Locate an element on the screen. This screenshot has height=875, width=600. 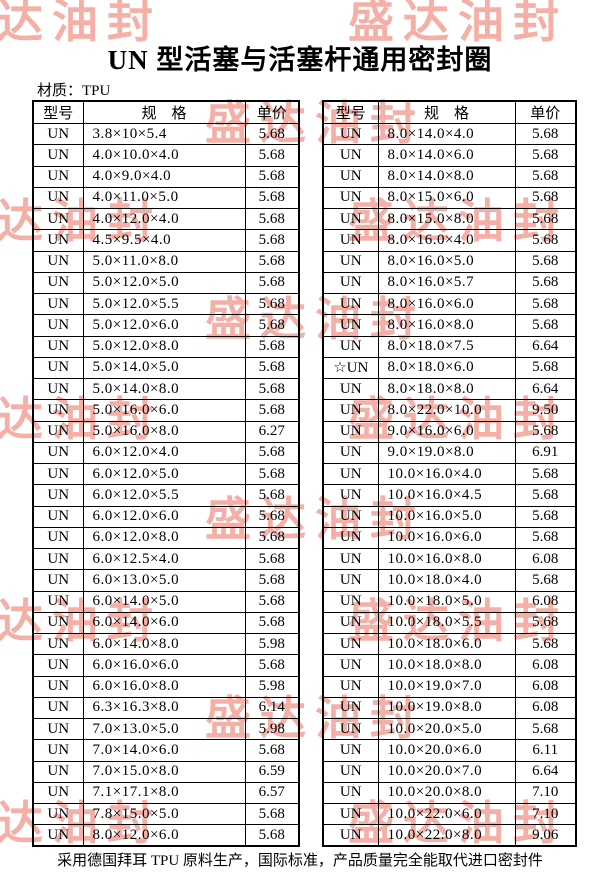
spec-cell: 6.0×16.0×6.0 is located at coordinates (164, 665).